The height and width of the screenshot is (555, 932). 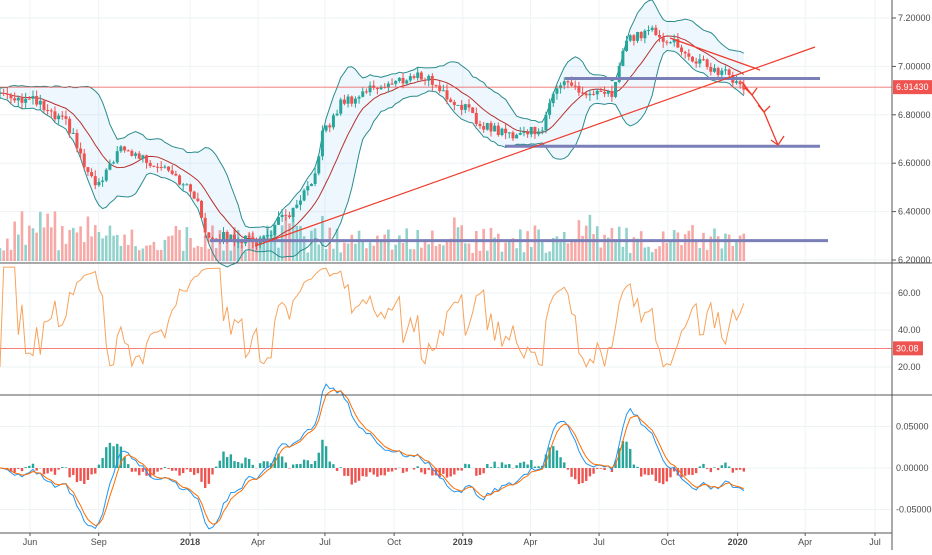 I want to click on time-tick-label: Oct, so click(x=668, y=542).